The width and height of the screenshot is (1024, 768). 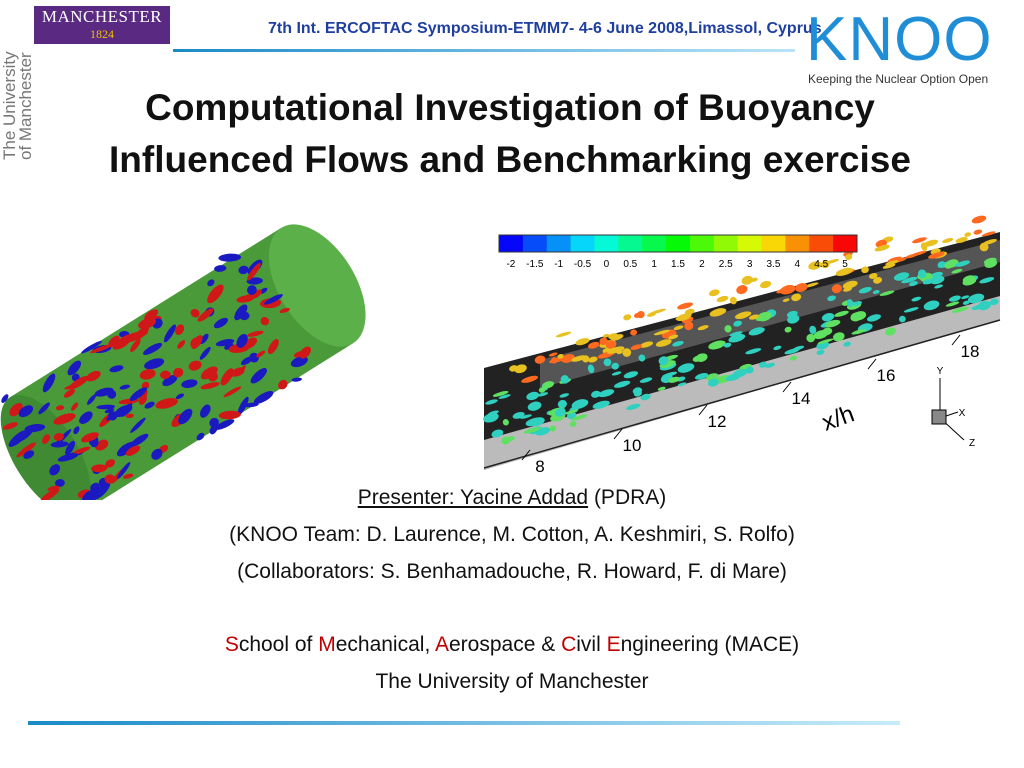 What do you see at coordinates (630, 264) in the screenshot?
I see `colorbar-label: 0.5` at bounding box center [630, 264].